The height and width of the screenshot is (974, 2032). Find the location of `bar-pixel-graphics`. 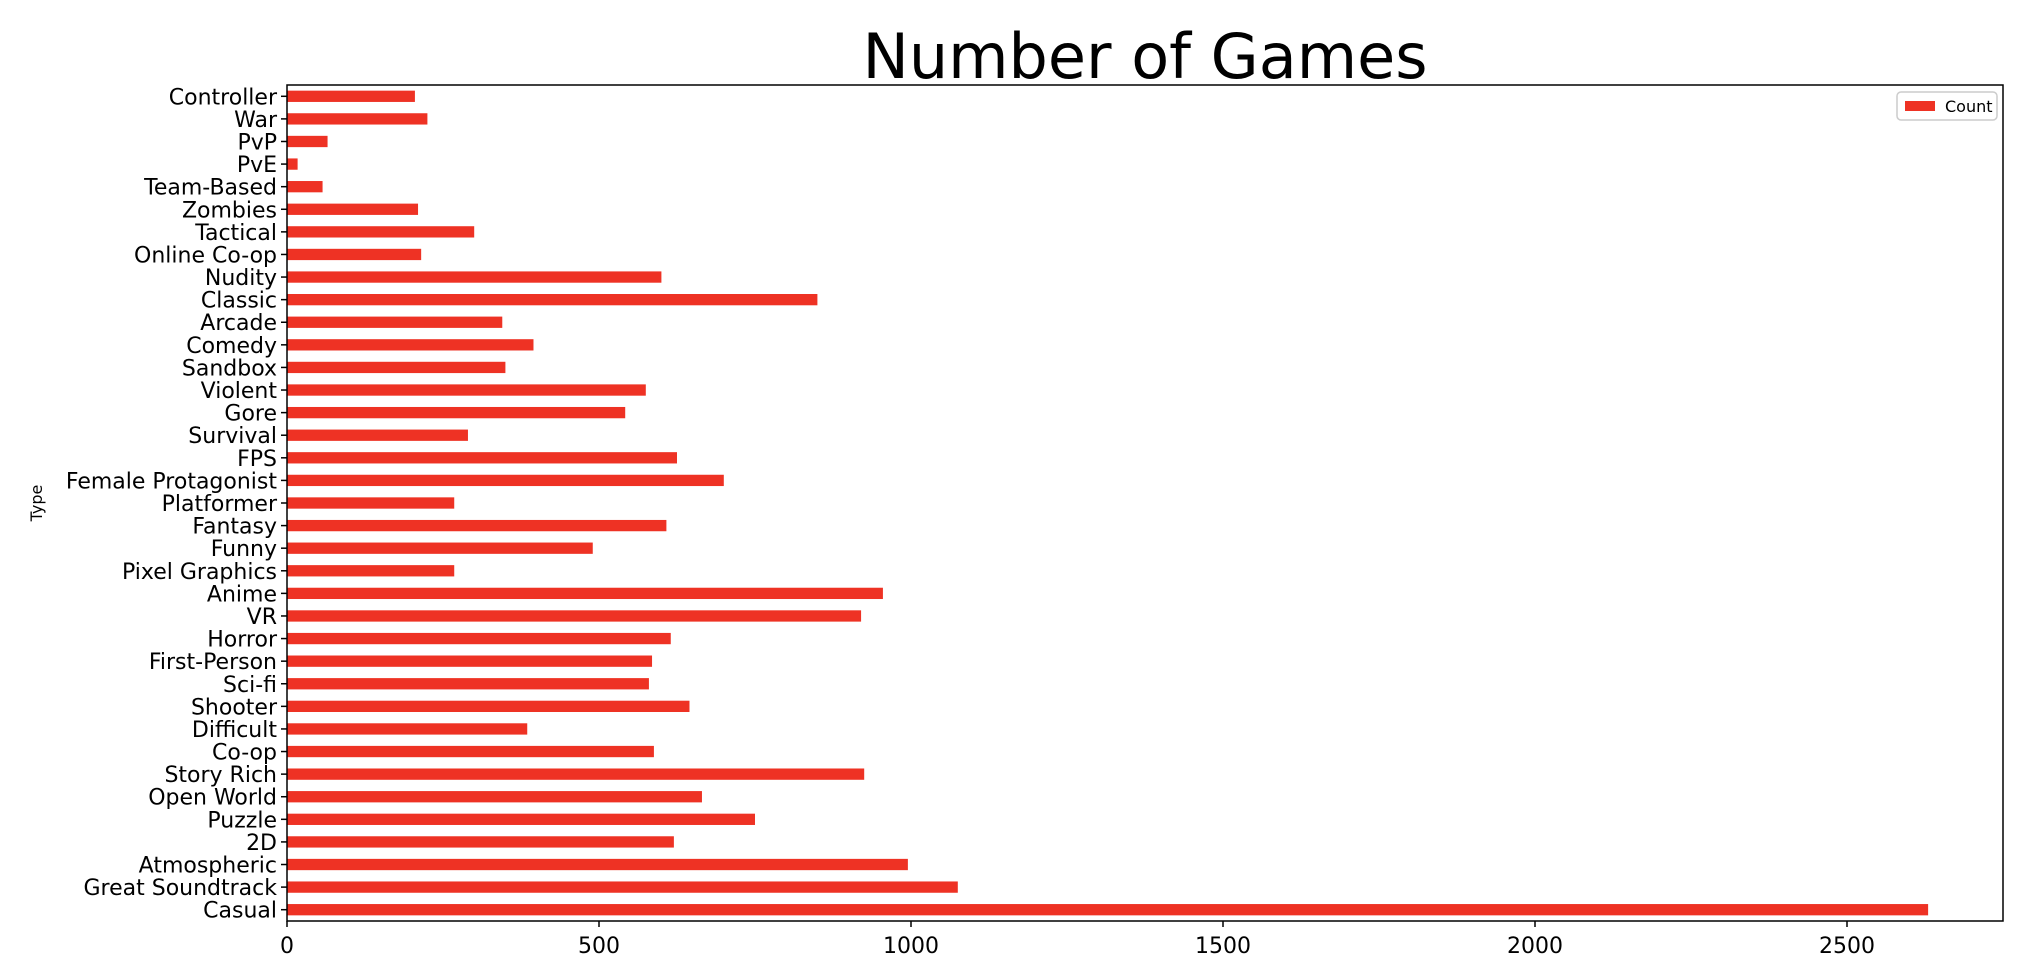

bar-pixel-graphics is located at coordinates (371, 571).